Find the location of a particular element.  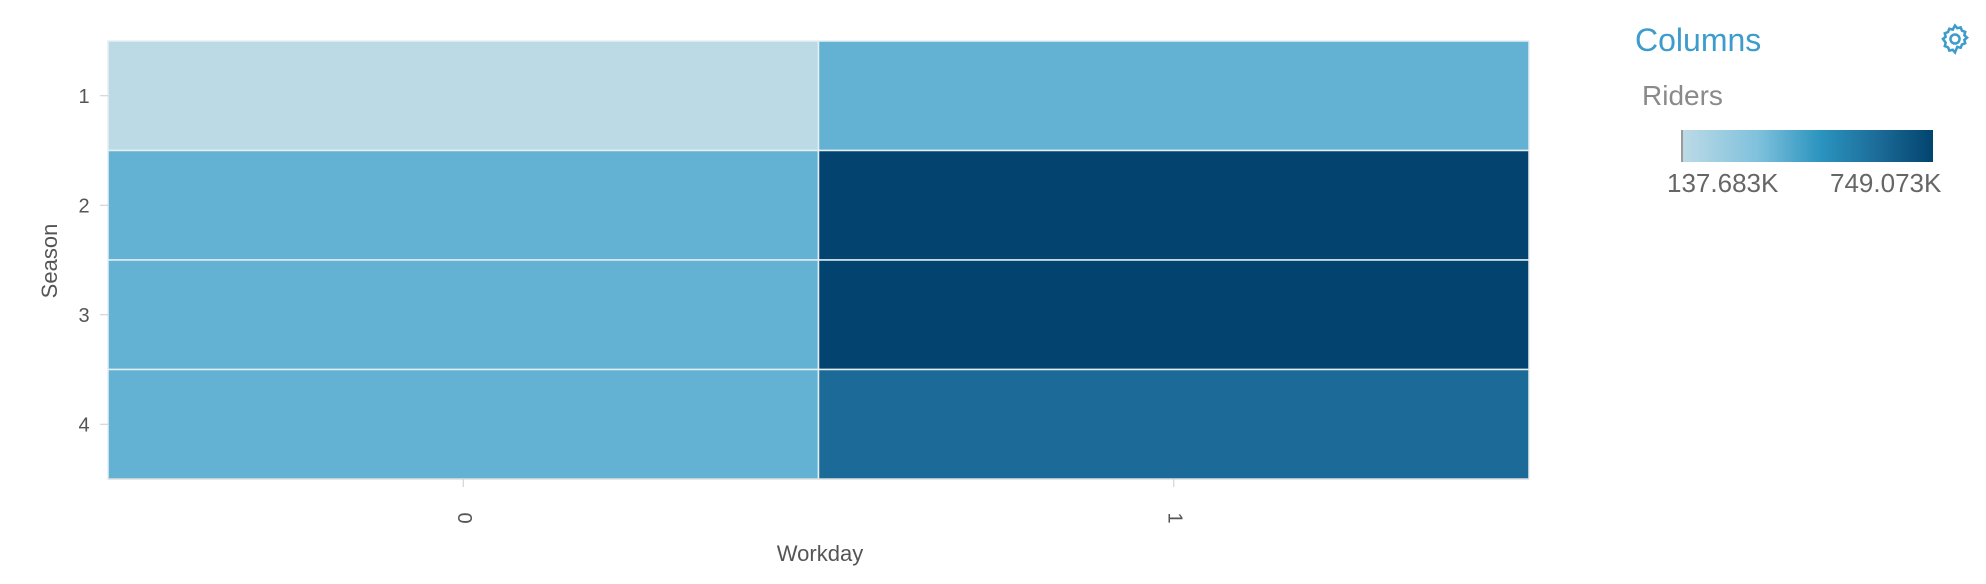

x-axis-title: Workday is located at coordinates (820, 553).